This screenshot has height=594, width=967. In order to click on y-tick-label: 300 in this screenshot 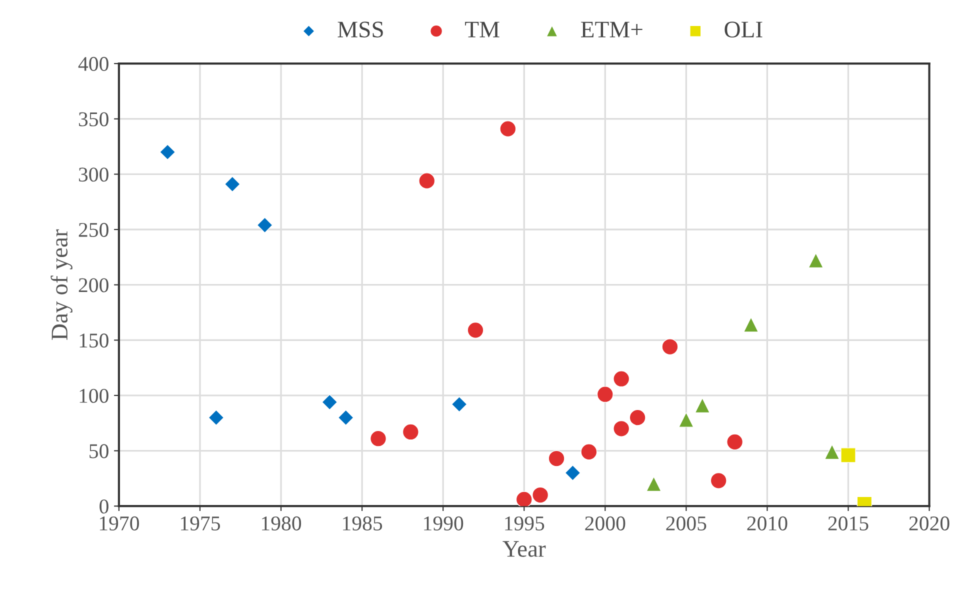, I will do `click(93, 175)`.